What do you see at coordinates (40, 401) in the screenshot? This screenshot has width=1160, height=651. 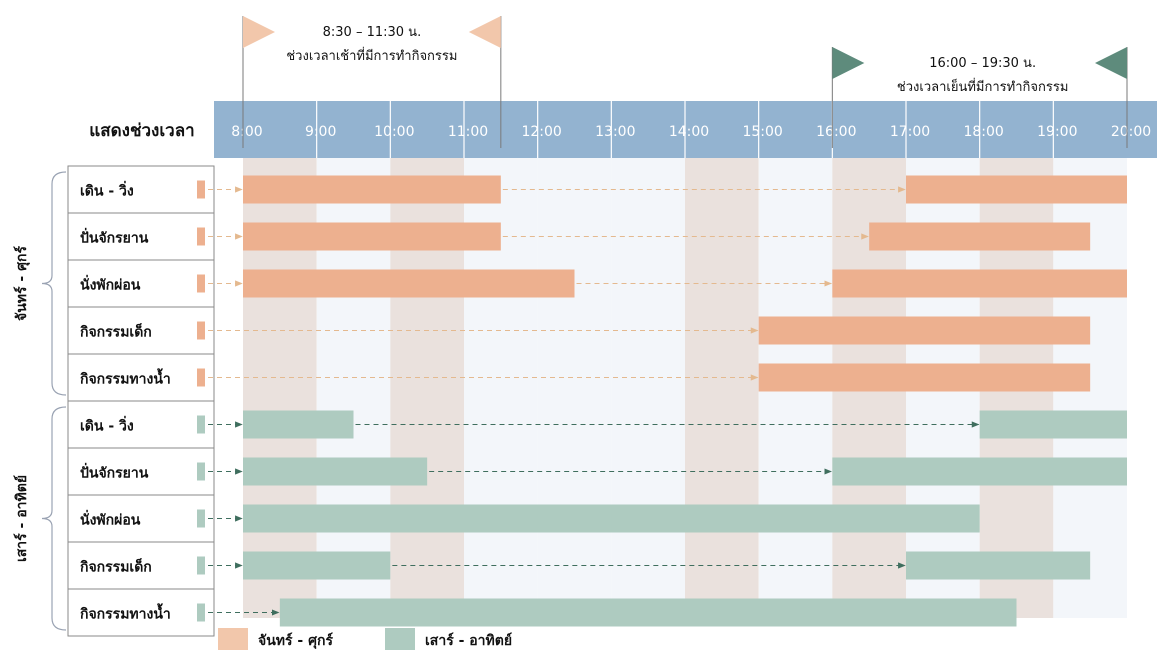 I see `group-brackets: จันทร์ - ศุกร์เสาร์ - อาทิตย์` at bounding box center [40, 401].